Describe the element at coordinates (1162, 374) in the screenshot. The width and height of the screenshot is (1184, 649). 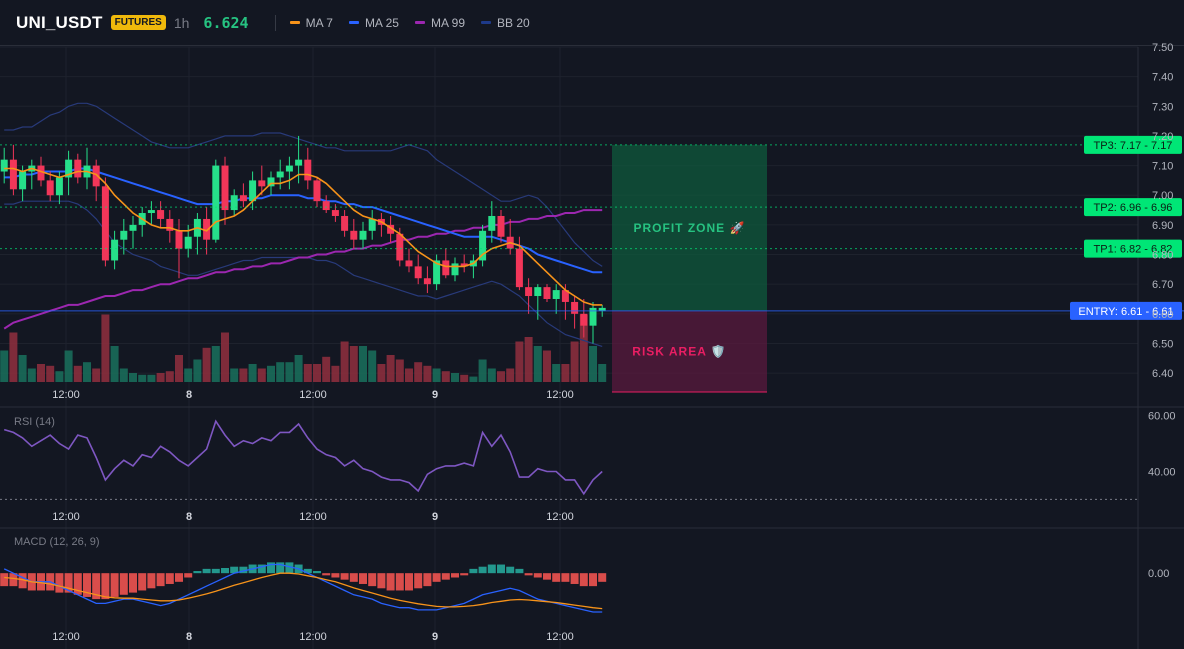
I see `price-tick-label: 6.40` at that location.